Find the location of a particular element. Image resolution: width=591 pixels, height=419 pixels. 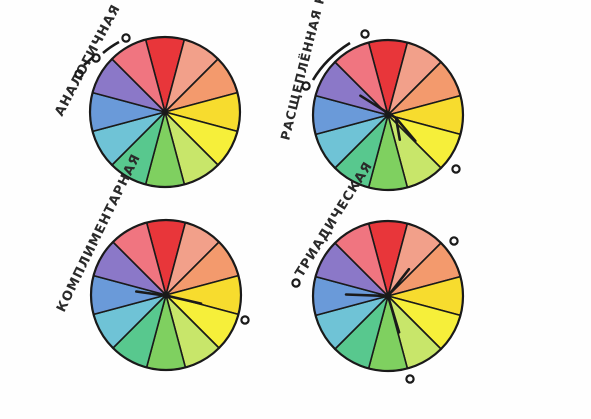

triadic-wheel is located at coordinates (388, 296).